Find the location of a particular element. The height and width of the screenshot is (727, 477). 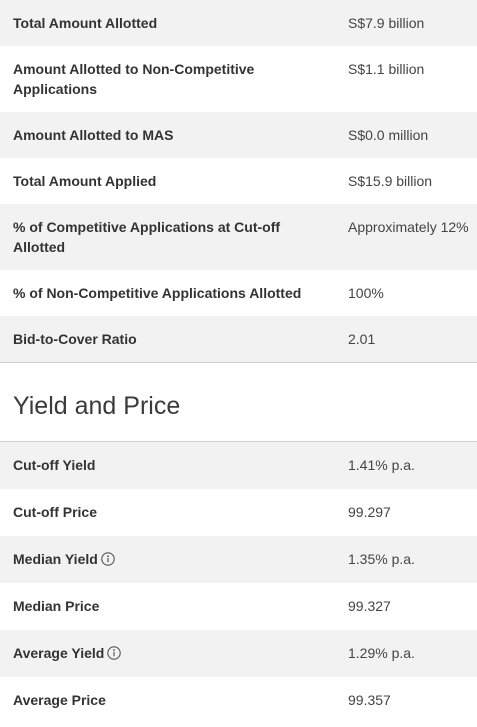

row-value: S$15.9 billion is located at coordinates (406, 181).